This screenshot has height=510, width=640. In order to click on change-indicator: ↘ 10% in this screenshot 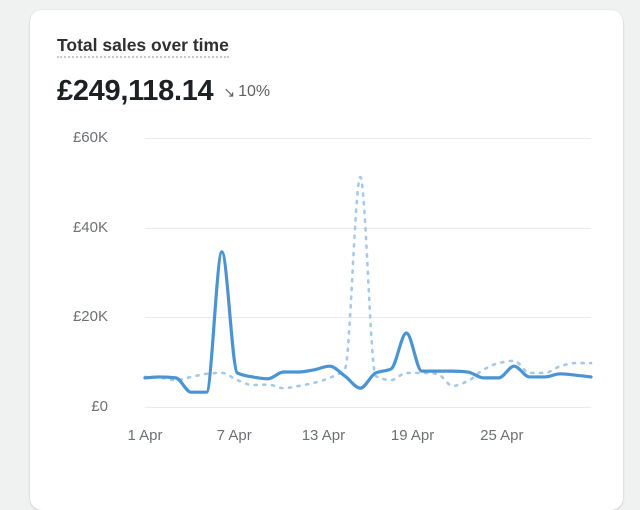, I will do `click(246, 92)`.